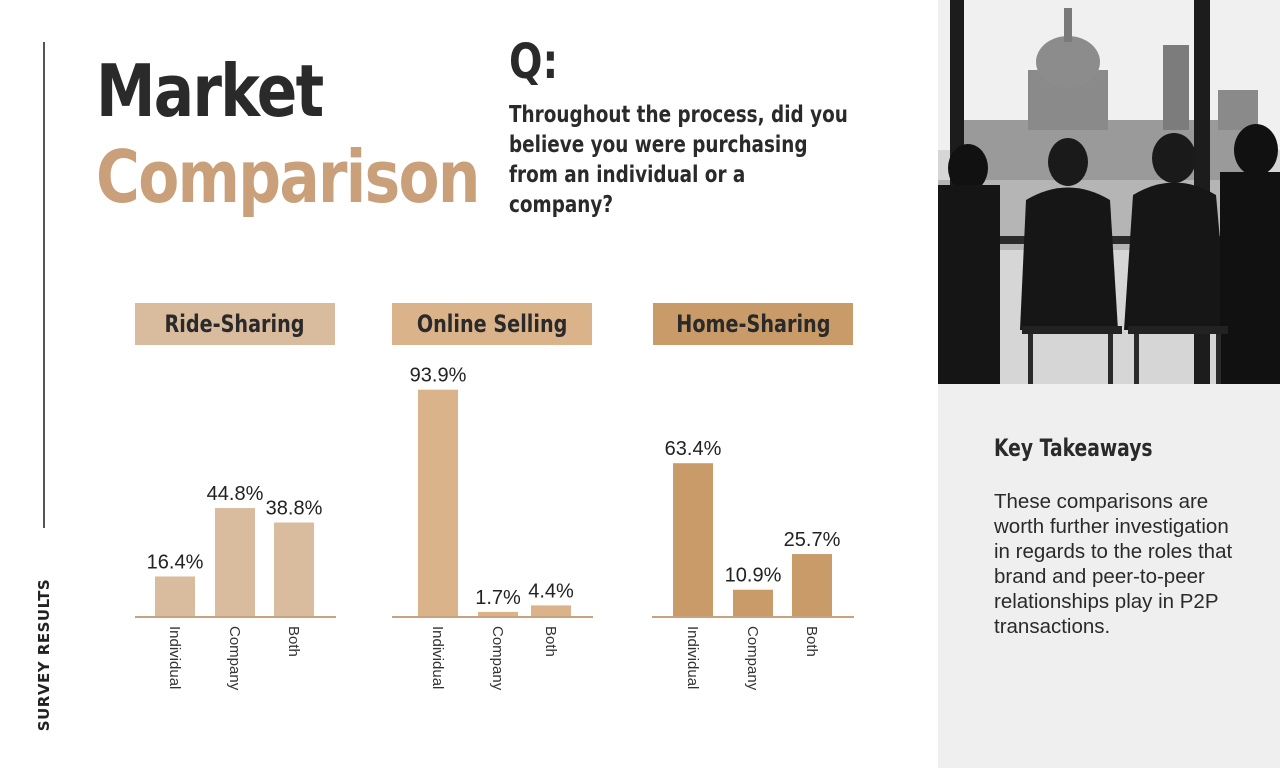 The image size is (1280, 768). I want to click on chart-2-tick-label-both: Both, so click(811, 641).